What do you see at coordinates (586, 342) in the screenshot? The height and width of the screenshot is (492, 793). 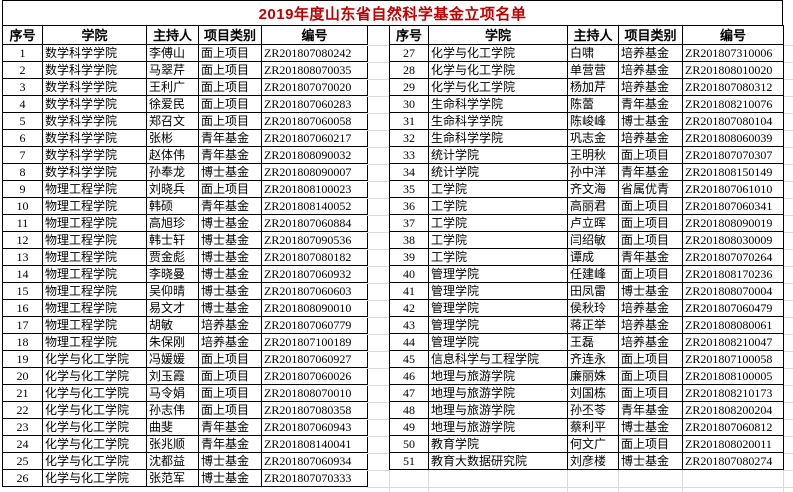 I see `table-row: 44 管理学院 王磊 培养基金 ZR201808210047` at bounding box center [586, 342].